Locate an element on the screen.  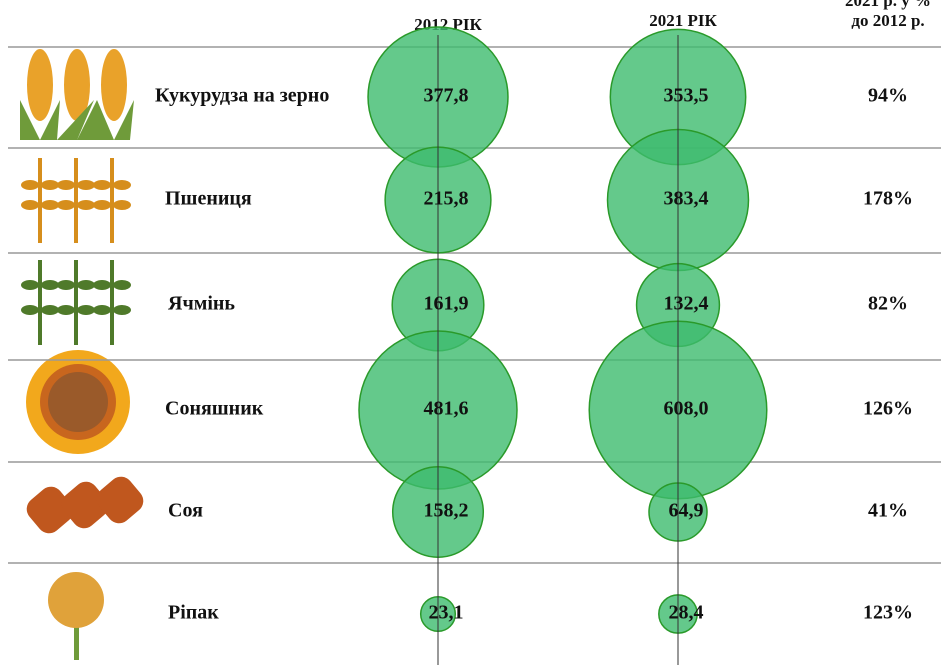
value-label: 161,9 is located at coordinates (446, 304).